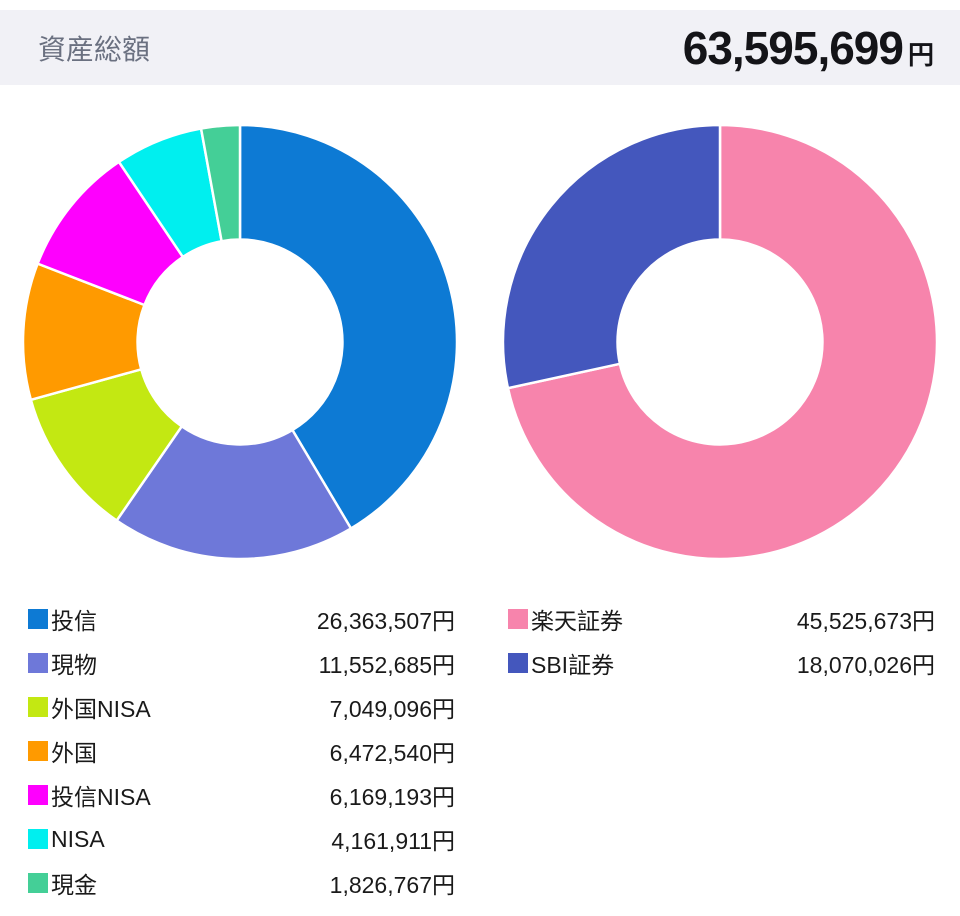 This screenshot has width=960, height=916. Describe the element at coordinates (74, 885) in the screenshot. I see `legend-label: 現金` at that location.